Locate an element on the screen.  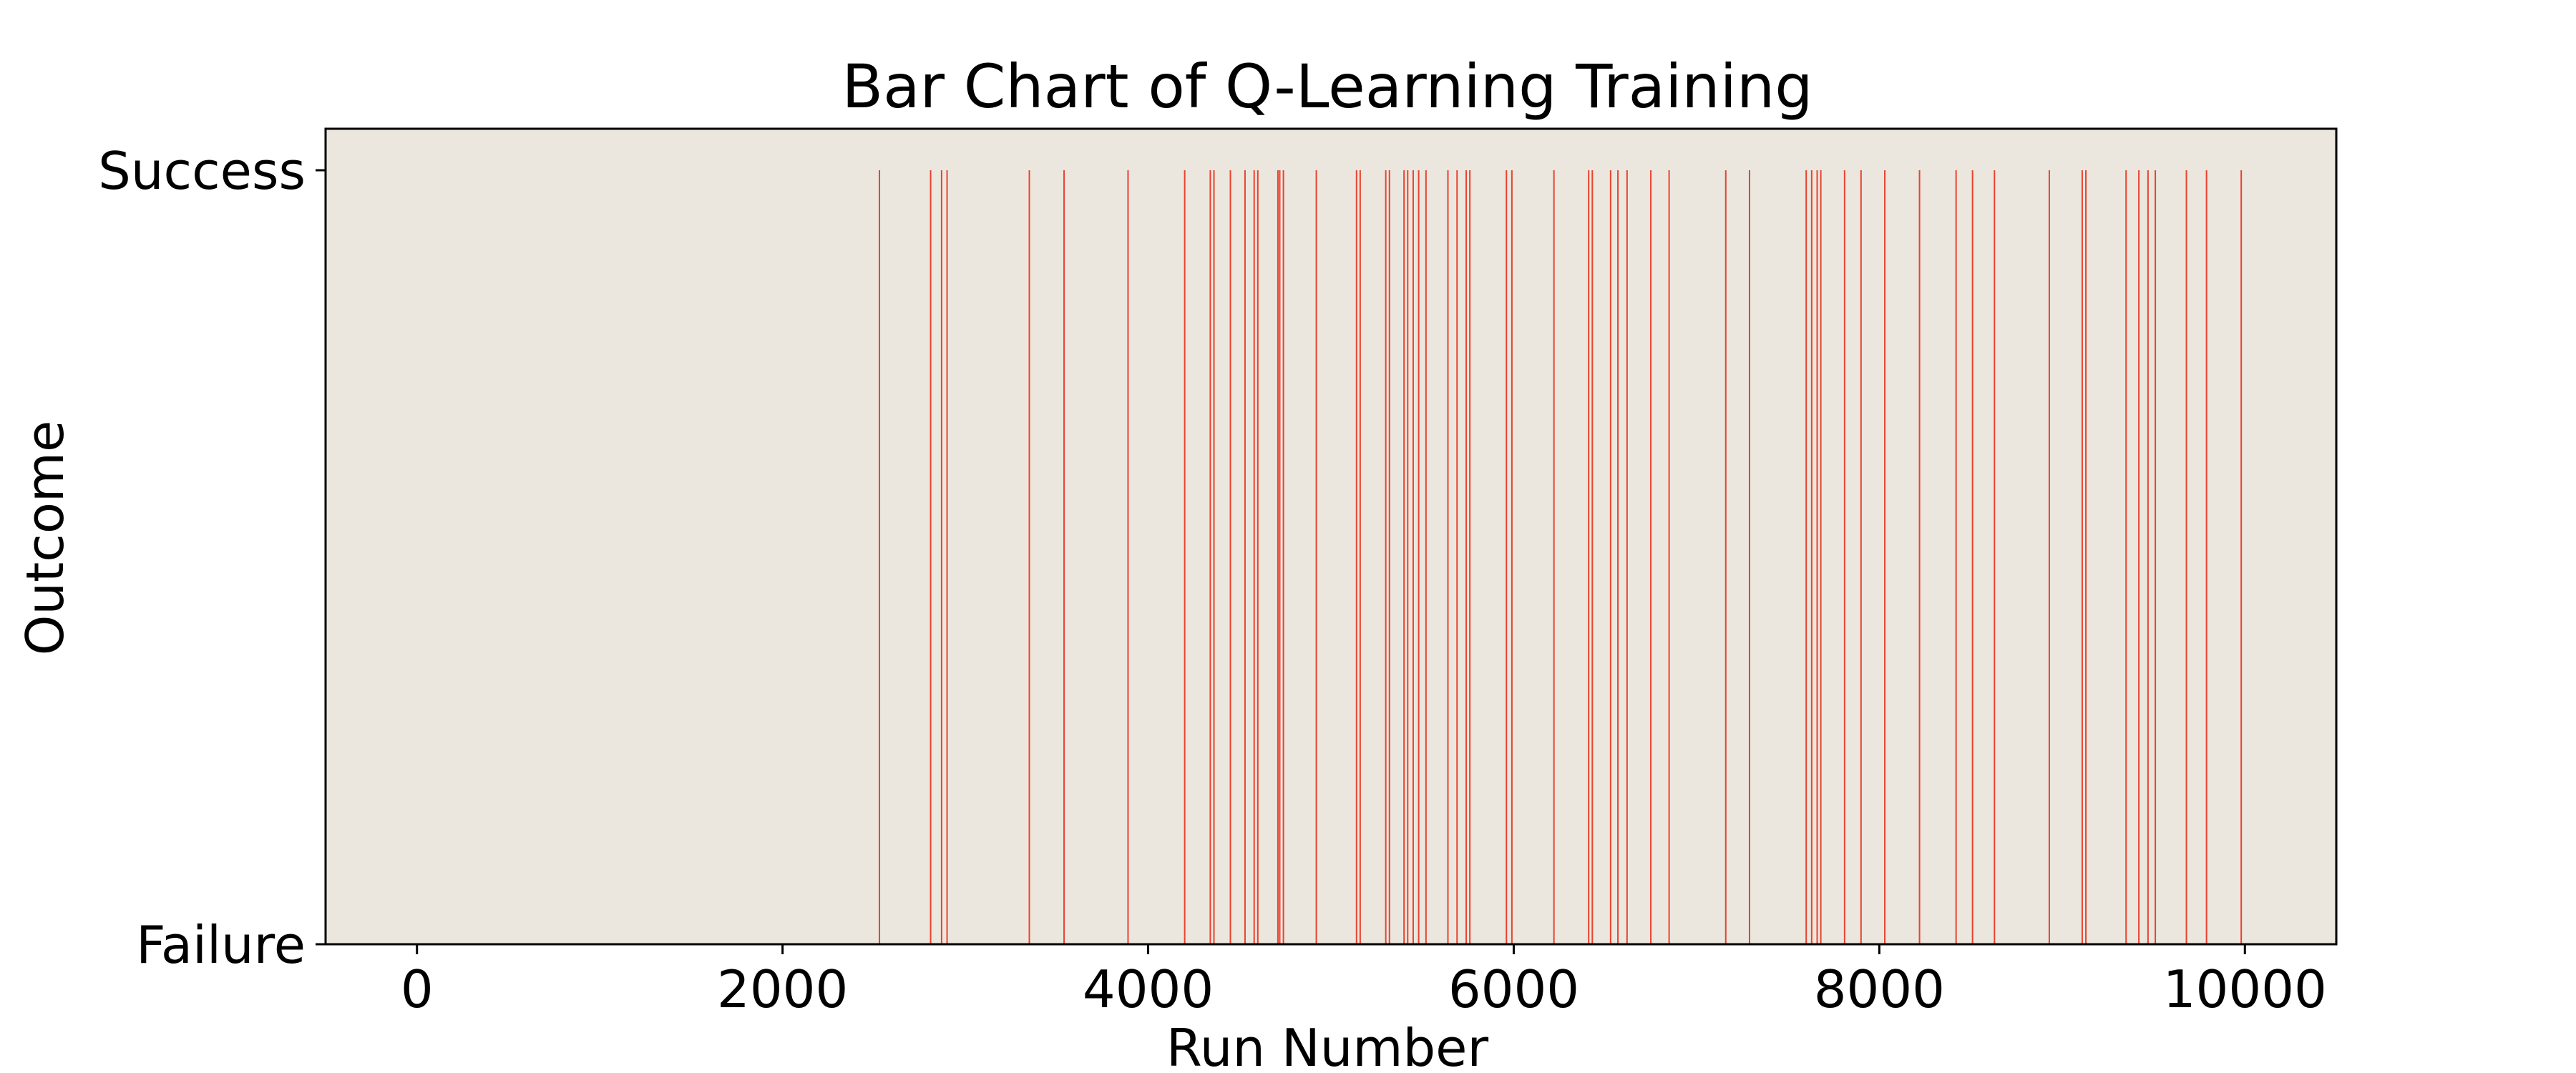
x-tick-label: 4000 is located at coordinates (1148, 989).